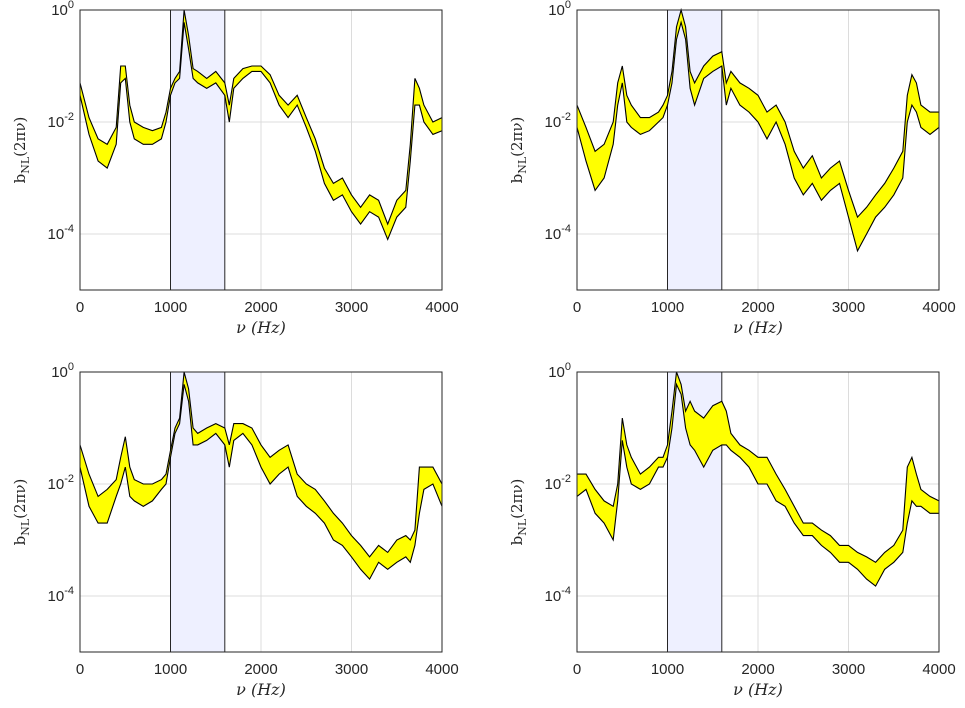 The image size is (965, 708). I want to click on envelope-area, so click(758, 479).